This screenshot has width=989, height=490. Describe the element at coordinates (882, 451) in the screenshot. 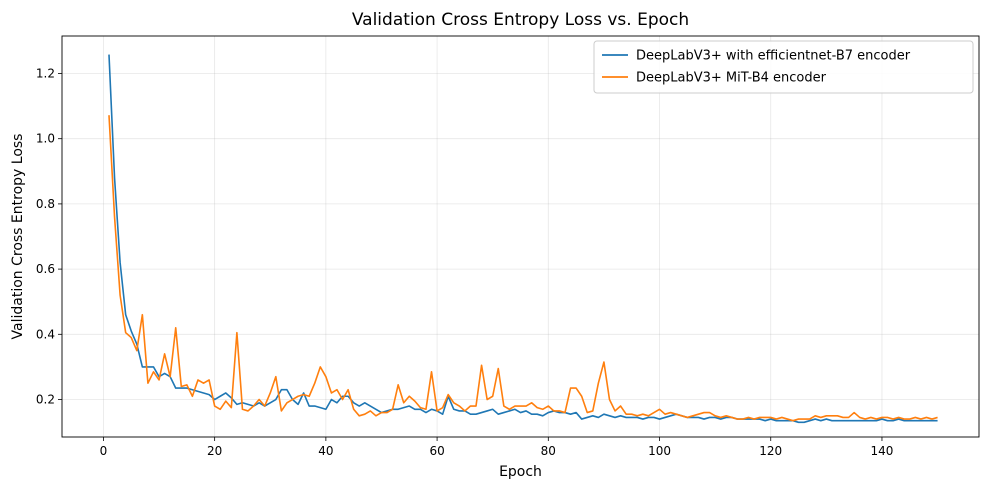

I see `x-tick-label: 140` at that location.